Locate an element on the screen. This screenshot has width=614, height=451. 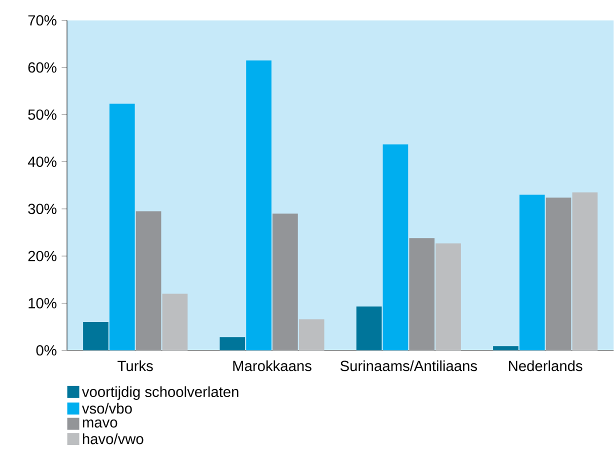
legend-label: mavo is located at coordinates (100, 424).